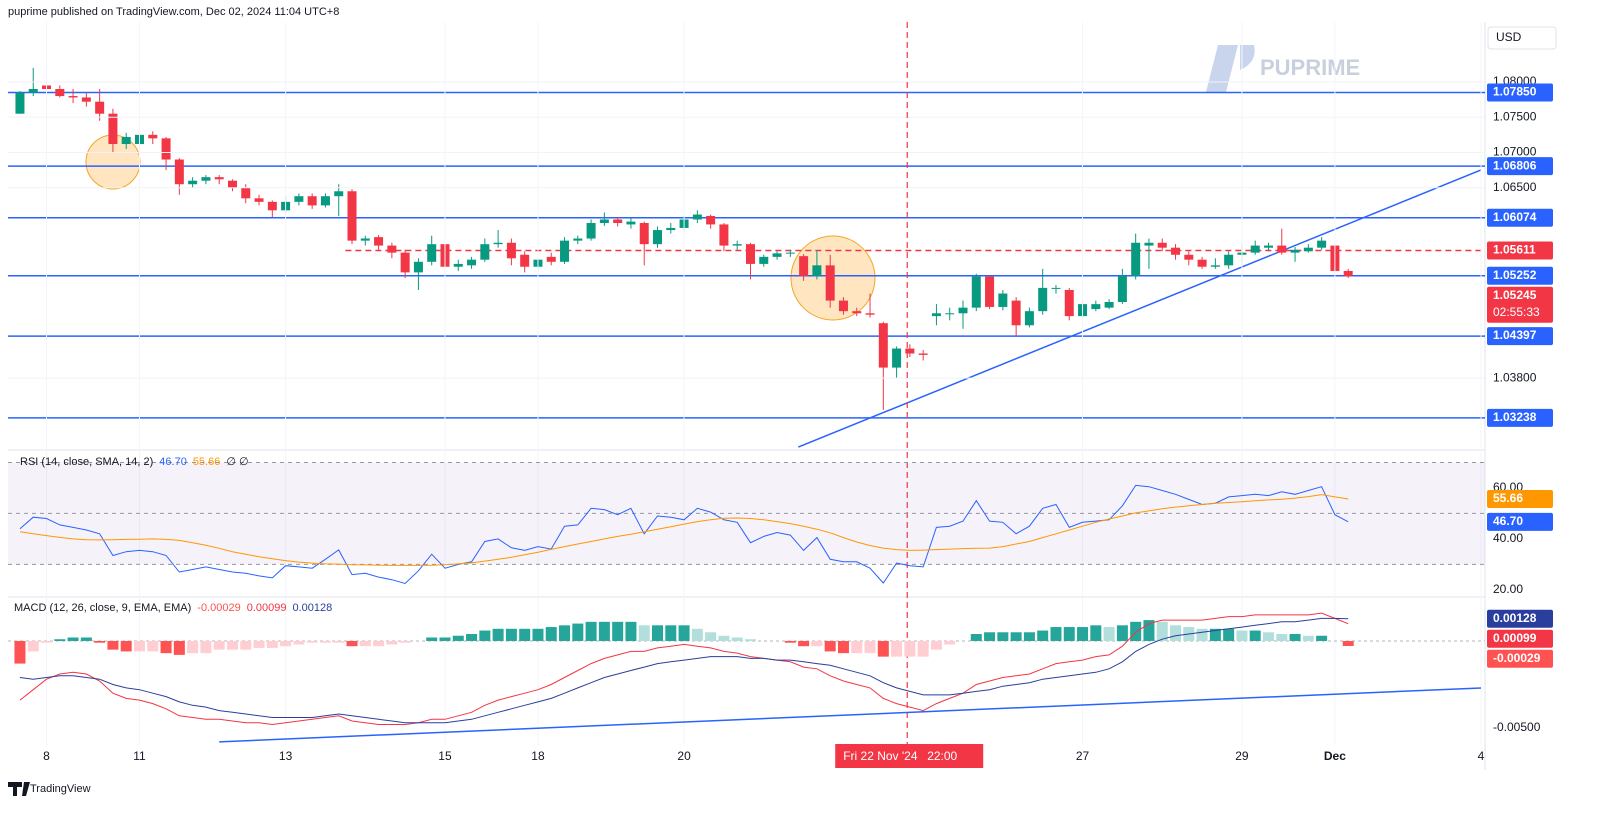 This screenshot has width=1600, height=819. I want to click on price-tag-label: 1.05611, so click(1514, 250).